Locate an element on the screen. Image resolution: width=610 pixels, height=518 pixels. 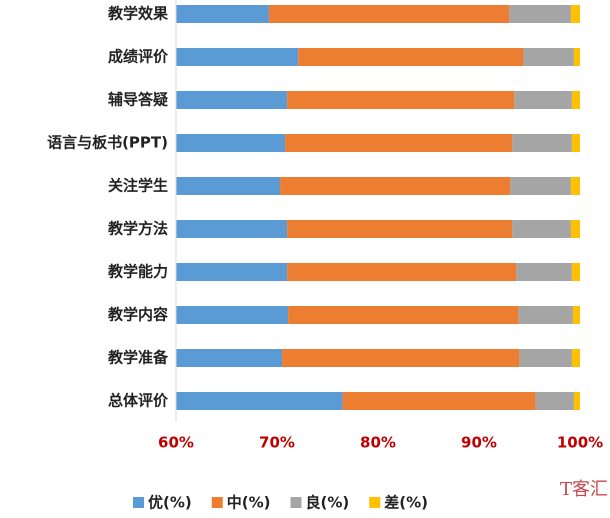
category-label: 教学能力 is located at coordinates (137, 272).